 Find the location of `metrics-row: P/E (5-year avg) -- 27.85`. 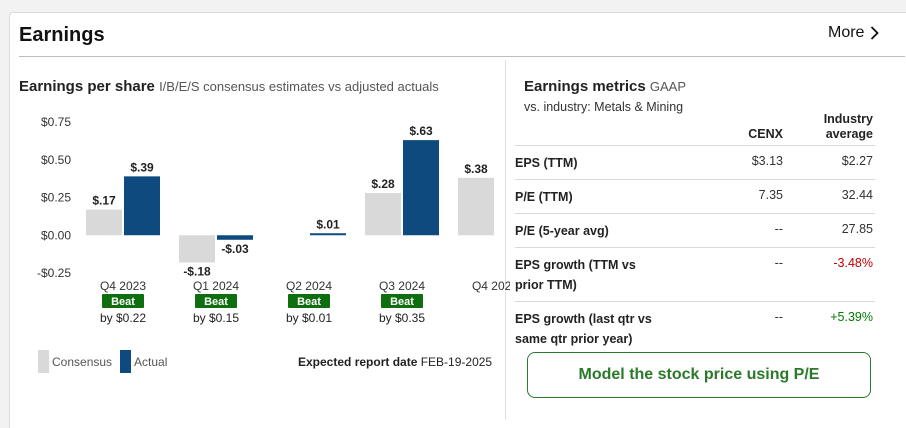

metrics-row: P/E (5-year avg) -- 27.85 is located at coordinates (695, 230).